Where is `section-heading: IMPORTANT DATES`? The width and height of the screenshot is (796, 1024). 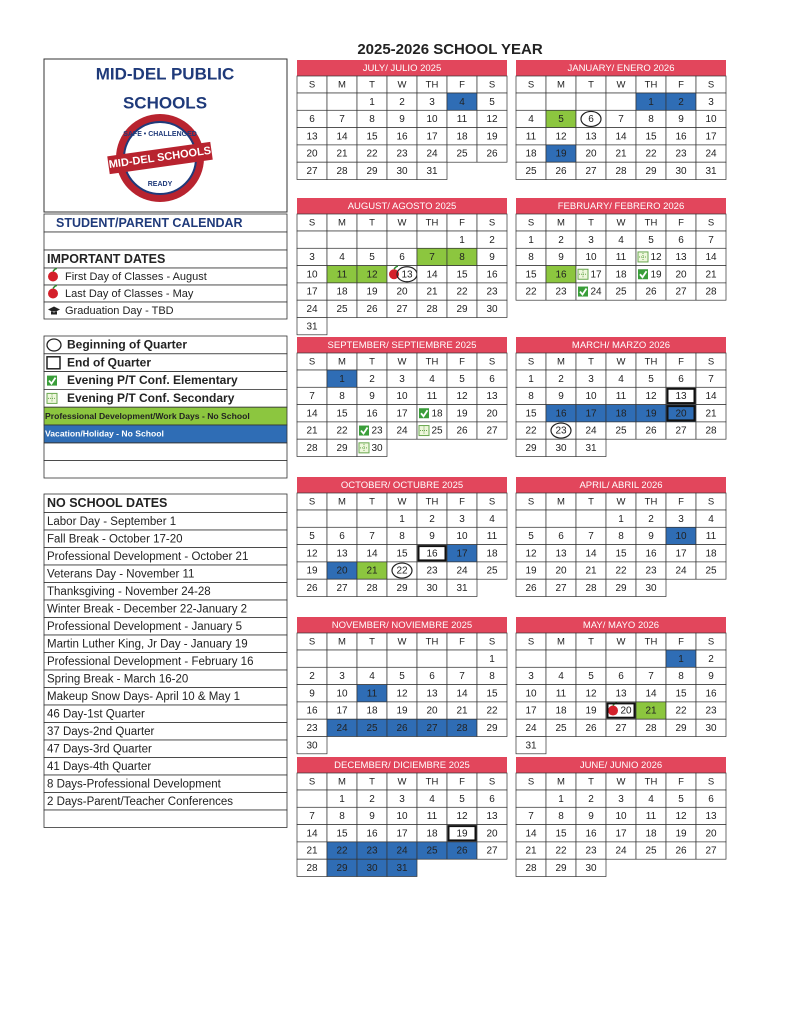 section-heading: IMPORTANT DATES is located at coordinates (106, 259).